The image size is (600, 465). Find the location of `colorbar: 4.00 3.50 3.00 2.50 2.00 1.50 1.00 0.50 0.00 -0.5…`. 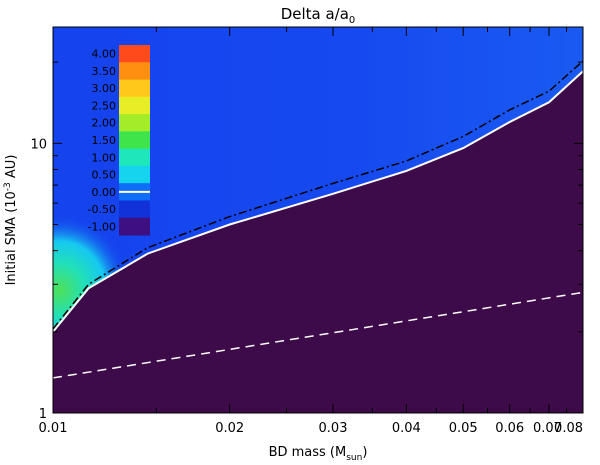

colorbar: 4.00 3.50 3.00 2.50 2.00 1.50 1.00 0.50 0.00 -0.5… is located at coordinates (119, 140).